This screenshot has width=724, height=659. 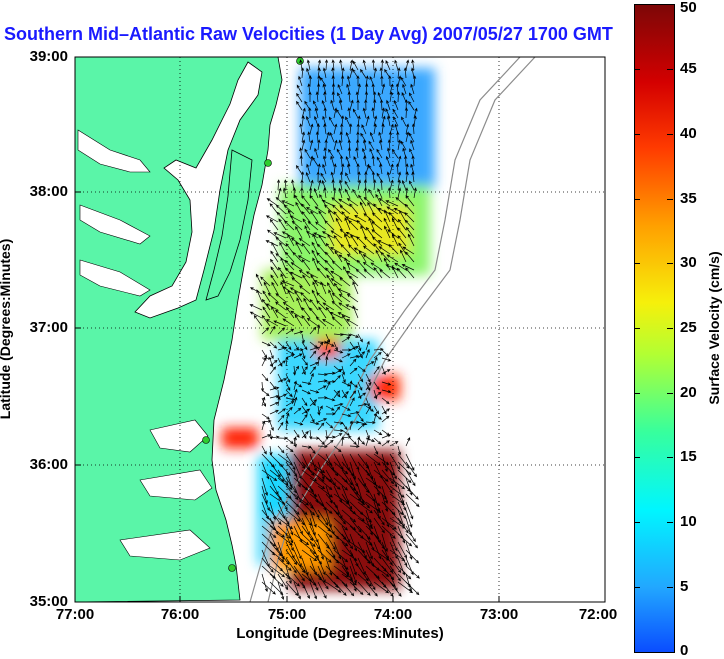 I want to click on lon-tick-label: 74:00, so click(x=393, y=614).